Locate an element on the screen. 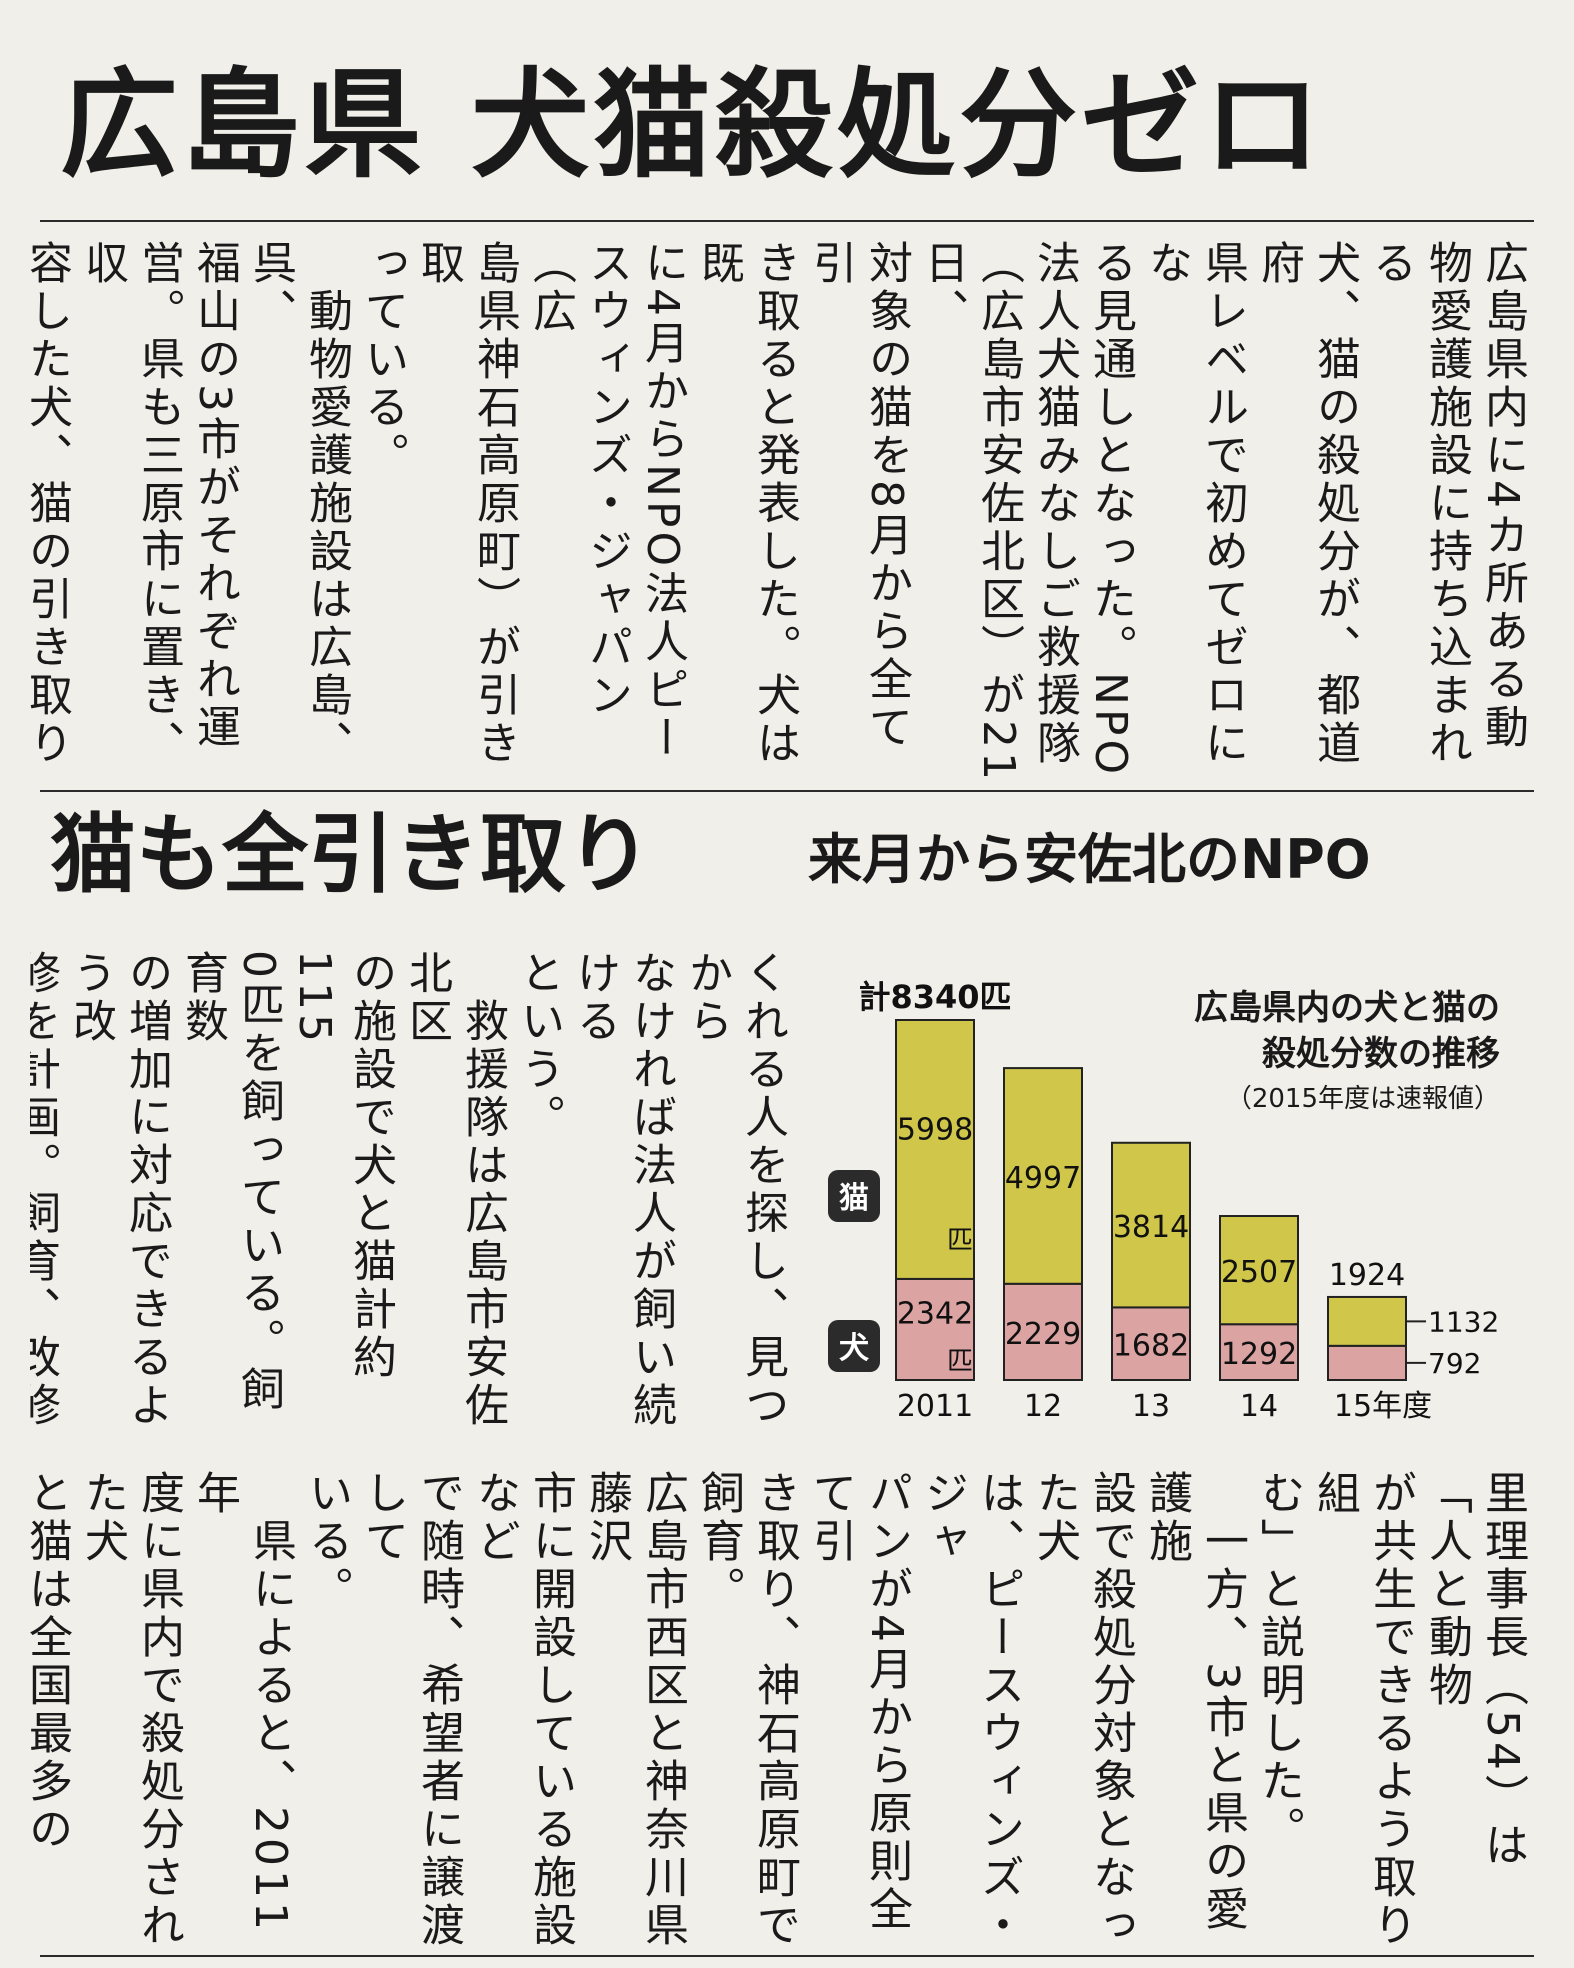  cat-value-label: 5998 is located at coordinates (935, 1129).